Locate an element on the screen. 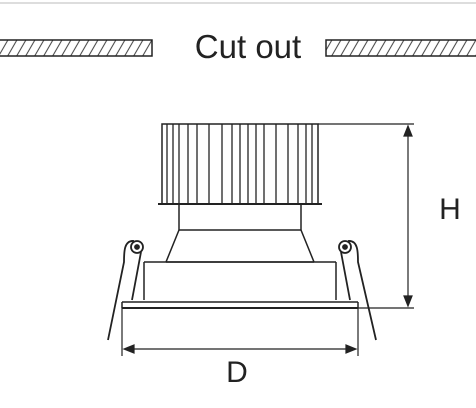 The height and width of the screenshot is (408, 476). ceiling-left-section is located at coordinates (76, 48).